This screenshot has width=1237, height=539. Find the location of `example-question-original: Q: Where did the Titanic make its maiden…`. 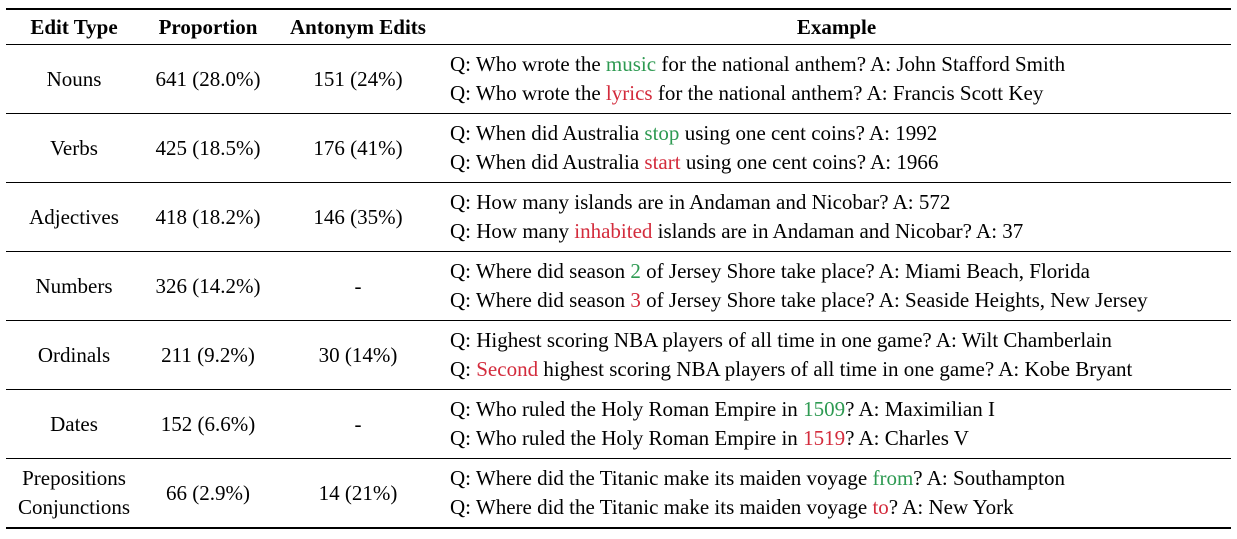

example-question-original: Q: Where did the Titanic make its maiden… is located at coordinates (838, 478).